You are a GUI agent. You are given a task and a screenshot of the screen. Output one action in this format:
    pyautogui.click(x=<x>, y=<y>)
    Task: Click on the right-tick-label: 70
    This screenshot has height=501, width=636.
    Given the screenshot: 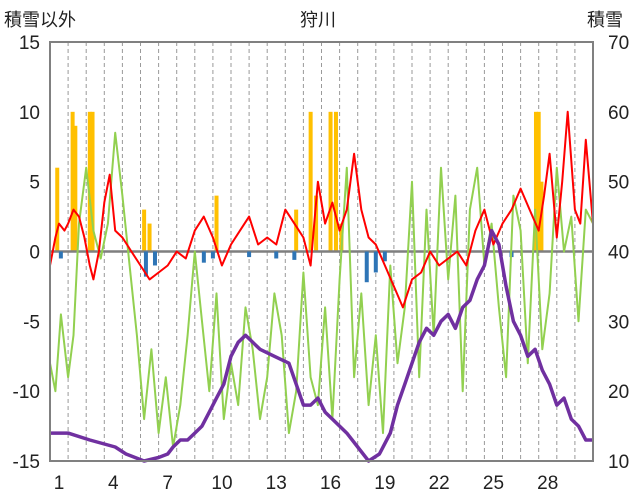 What is the action you would take?
    pyautogui.click(x=618, y=43)
    